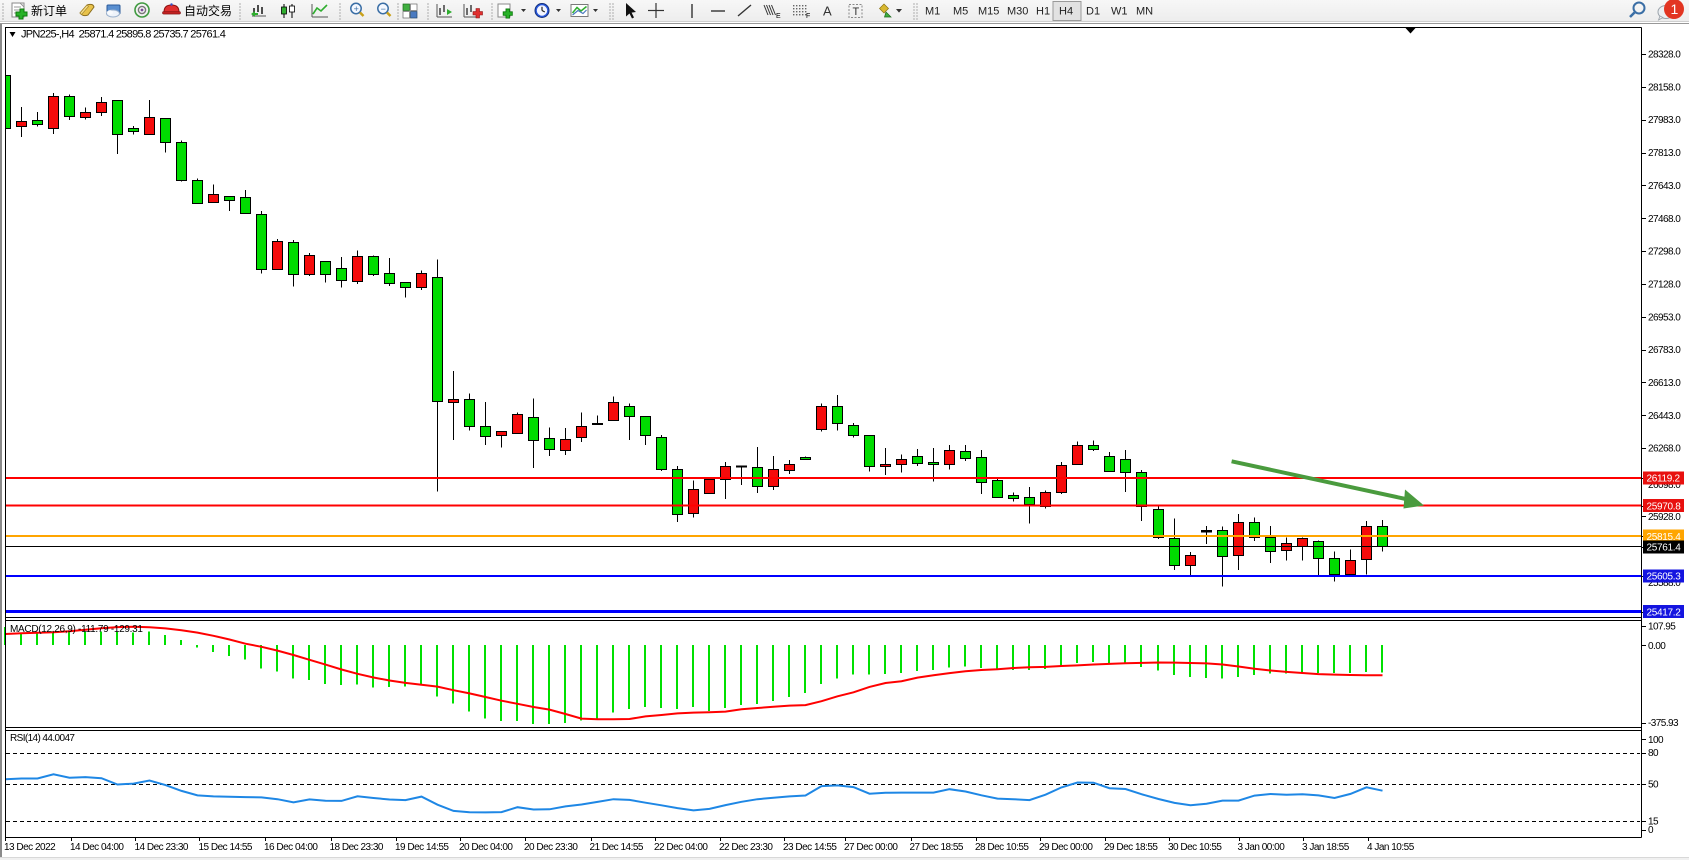 Image resolution: width=1689 pixels, height=860 pixels. What do you see at coordinates (162, 847) in the screenshot?
I see `svg-text: 14 Dec 23:30` at bounding box center [162, 847].